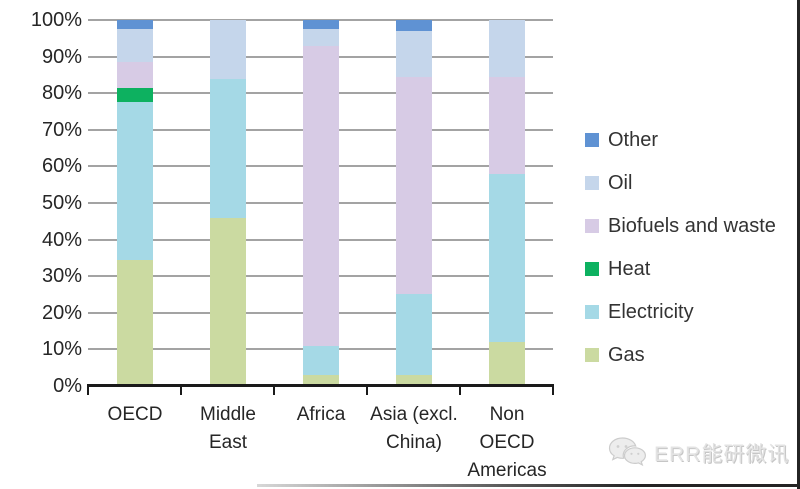 The image size is (800, 489). I want to click on x-axis-category-label-oecd: OECD, so click(135, 415).